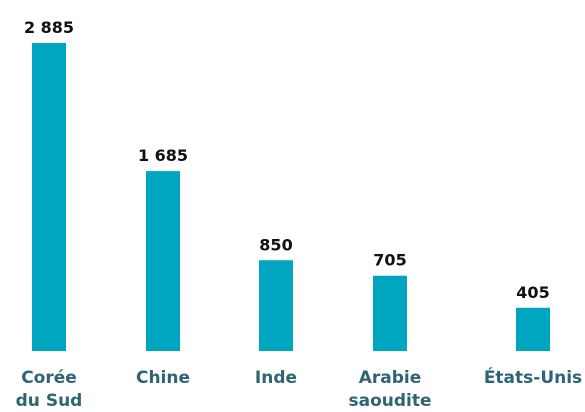 This screenshot has height=412, width=585. What do you see at coordinates (532, 292) in the screenshot?
I see `bar-value-label-4: 405` at bounding box center [532, 292].